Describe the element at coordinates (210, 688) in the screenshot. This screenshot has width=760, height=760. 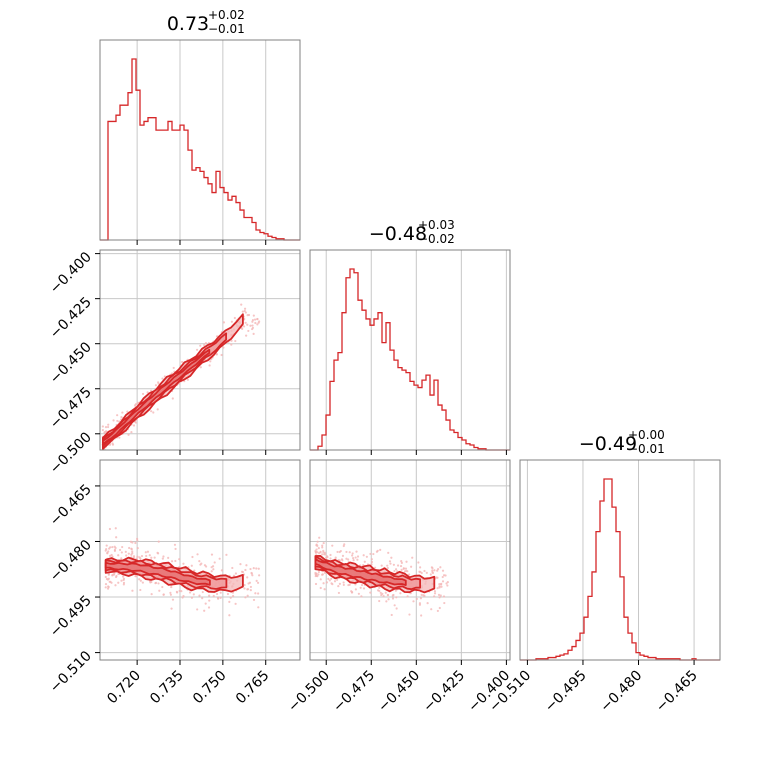
I see `x-tick-label: 0.750` at that location.